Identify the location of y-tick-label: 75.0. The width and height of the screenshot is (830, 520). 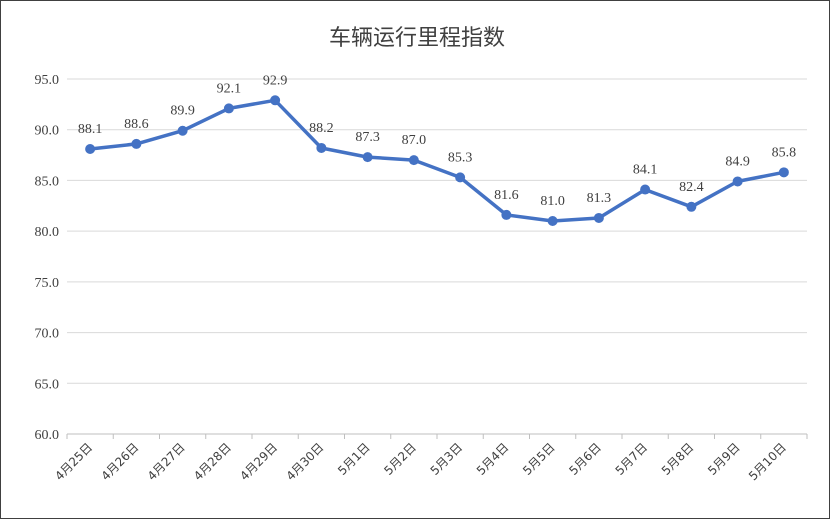
(47, 283).